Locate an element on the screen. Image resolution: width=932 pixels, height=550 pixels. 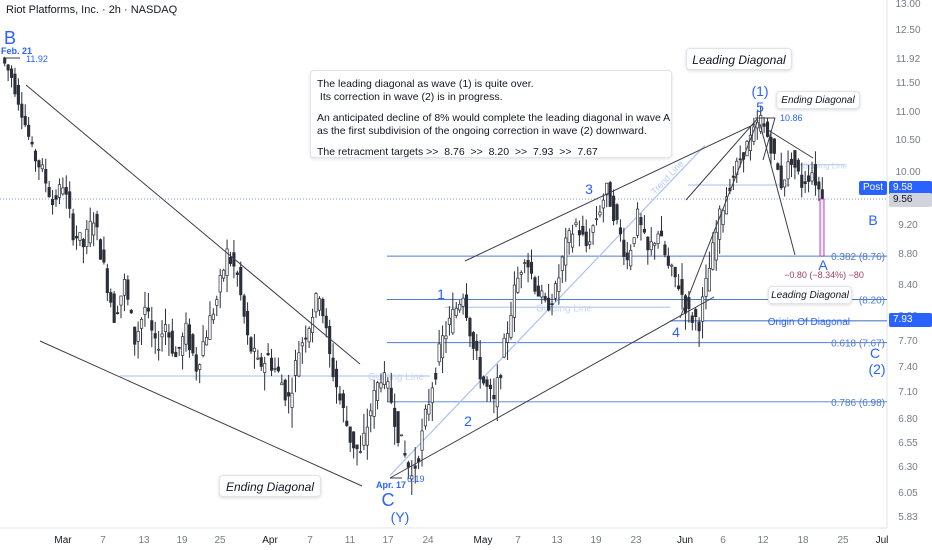
callout-leading-diagonal-top: Leading Diagonal is located at coordinates (739, 59).